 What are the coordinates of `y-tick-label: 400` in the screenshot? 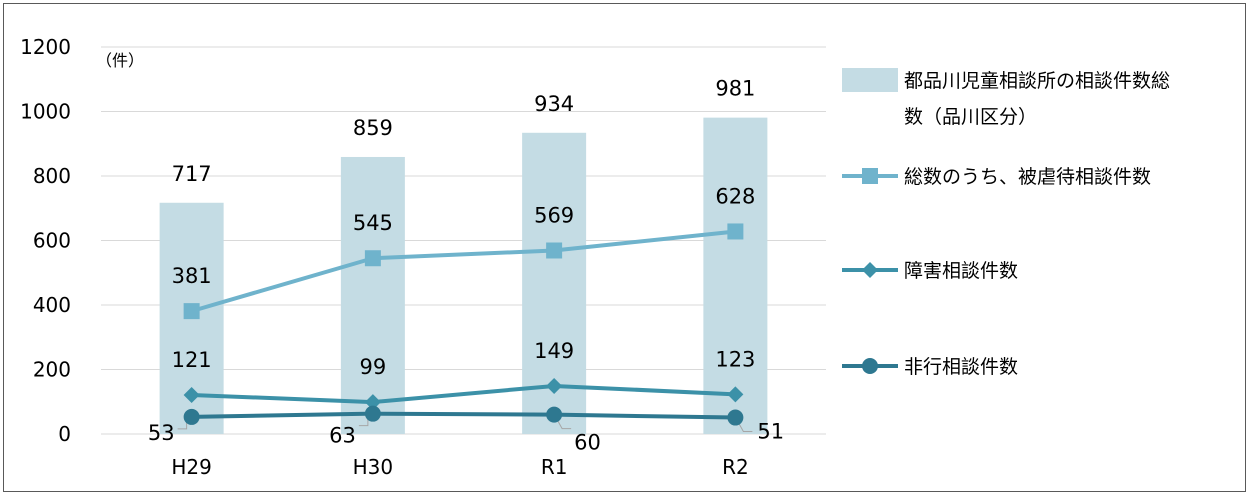 It's located at (52, 305).